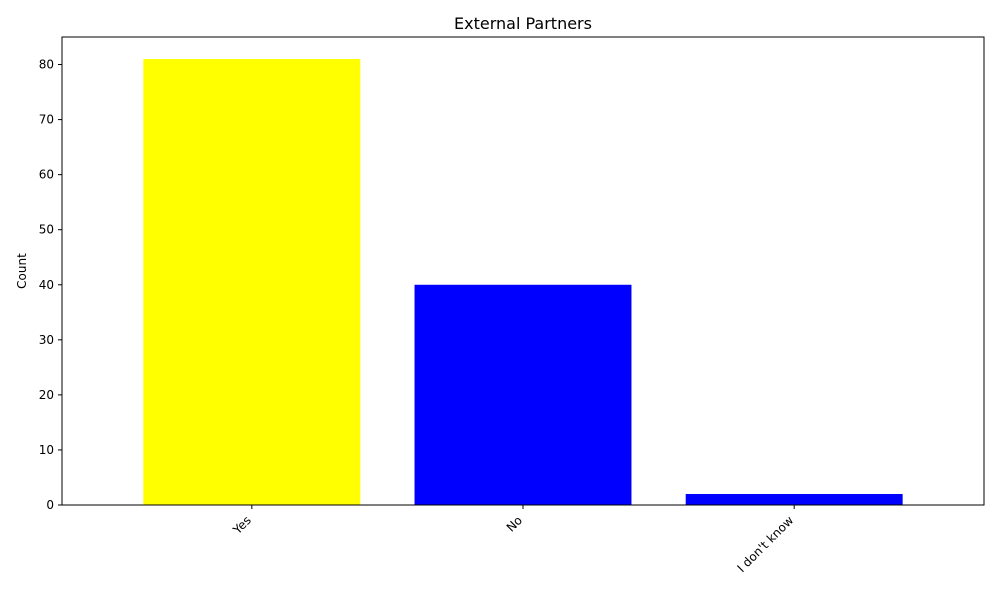 The width and height of the screenshot is (1000, 600). I want to click on y-tick-label: 30, so click(46, 340).